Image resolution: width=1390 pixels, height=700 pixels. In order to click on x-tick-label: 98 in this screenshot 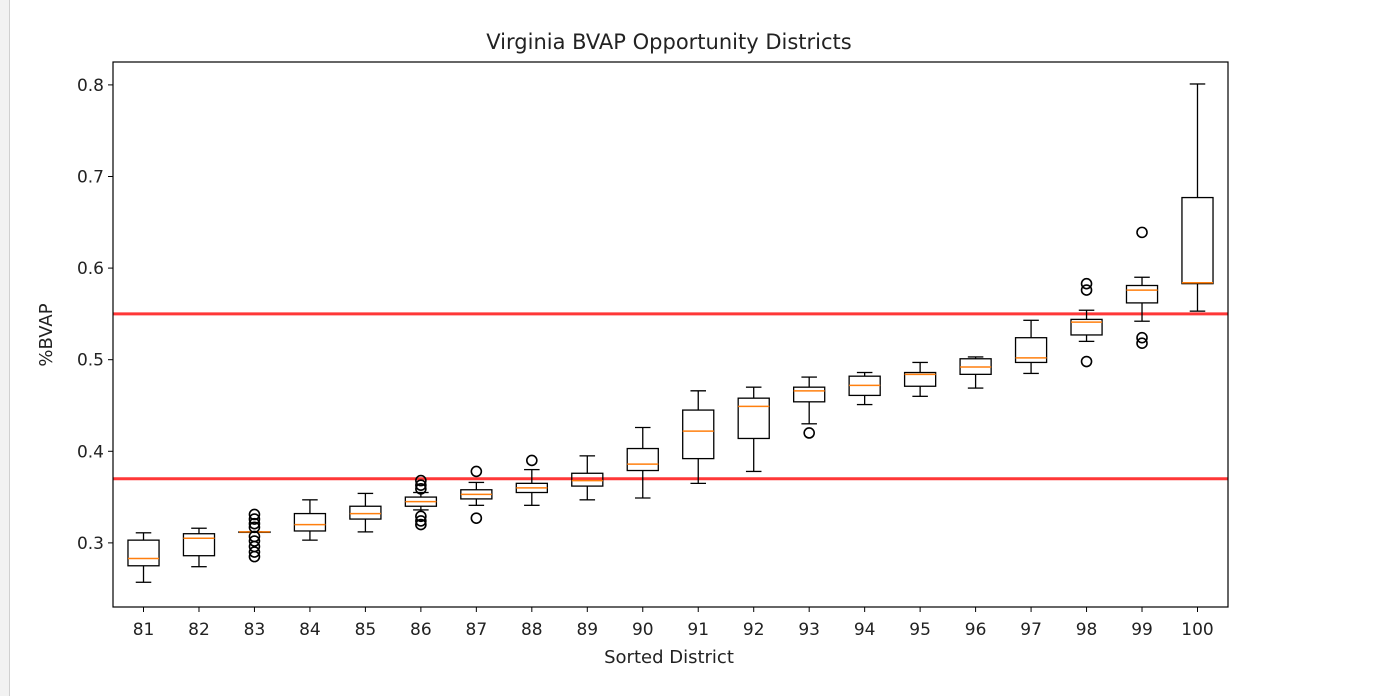, I will do `click(1087, 630)`.